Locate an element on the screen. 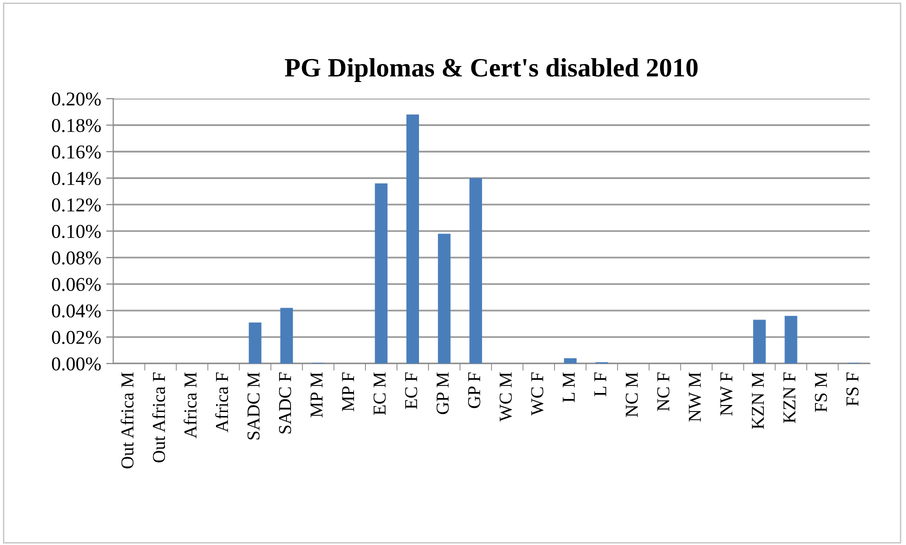  x-tick-label: Out Africa M is located at coordinates (127, 420).